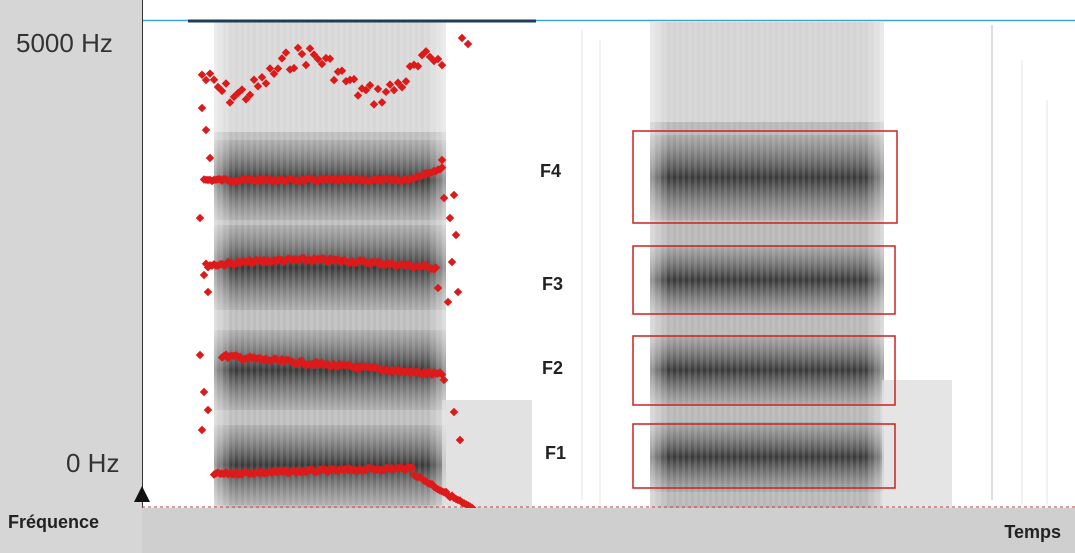  What do you see at coordinates (765, 177) in the screenshot?
I see `f4-highlight-box` at bounding box center [765, 177].